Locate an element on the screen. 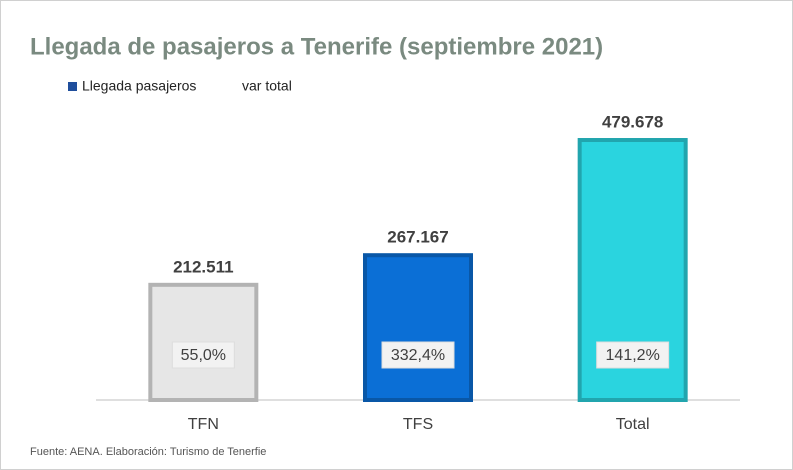  var-label: 55,0% is located at coordinates (203, 355).